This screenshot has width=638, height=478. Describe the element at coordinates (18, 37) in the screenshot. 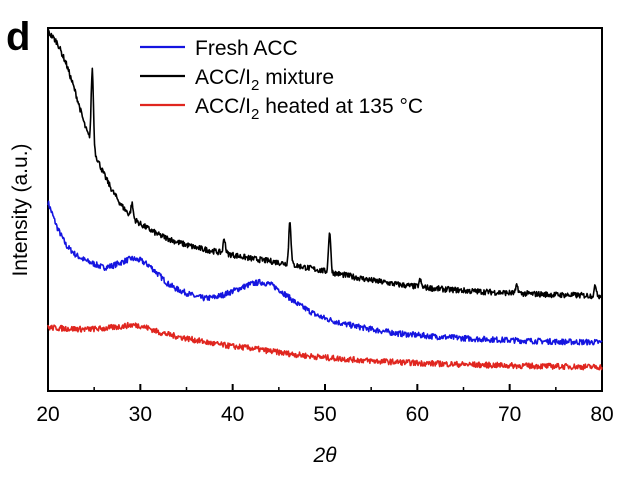

I see `panel-label: d` at that location.